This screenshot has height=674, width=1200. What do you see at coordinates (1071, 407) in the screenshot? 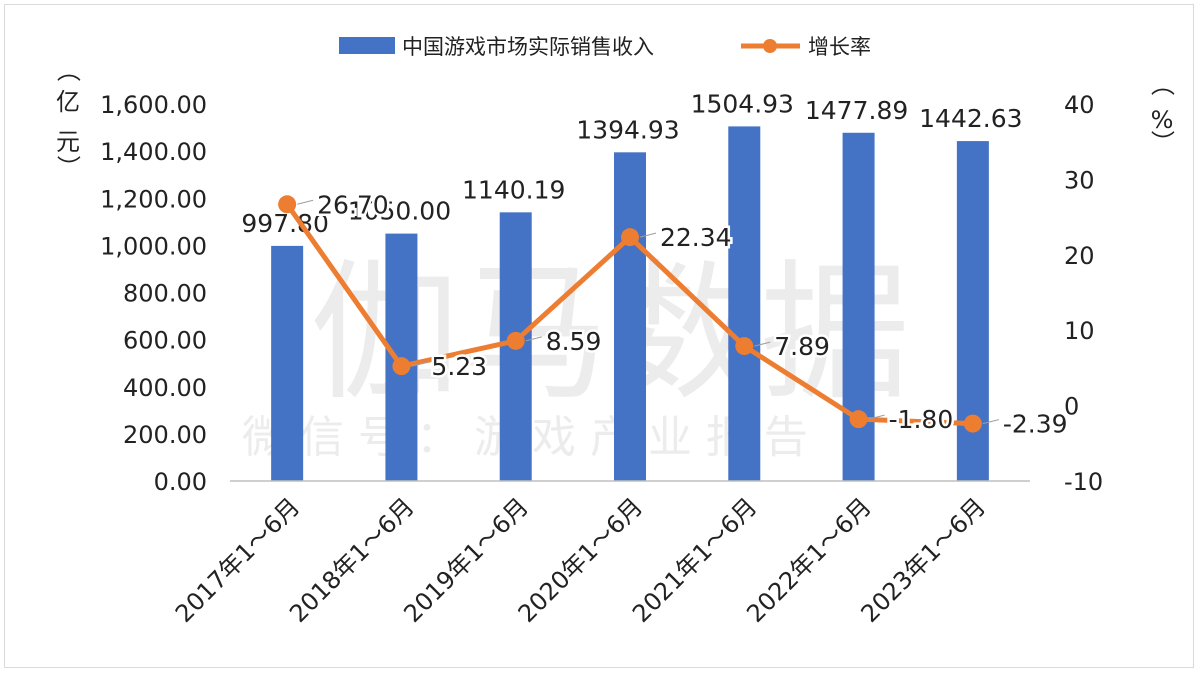
I see `right-tick-label: 0` at bounding box center [1071, 407].